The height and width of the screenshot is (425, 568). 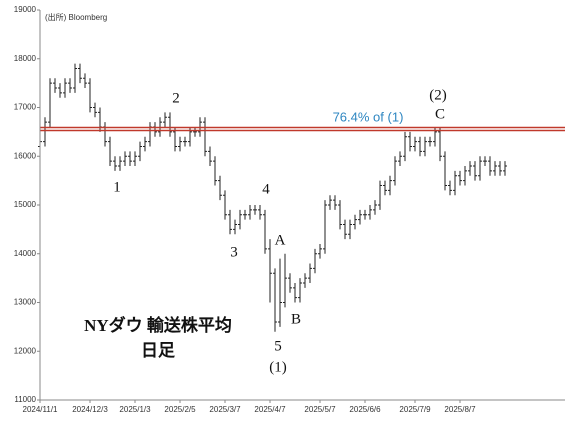 What do you see at coordinates (266, 189) in the screenshot?
I see `wave-label: 4` at bounding box center [266, 189].